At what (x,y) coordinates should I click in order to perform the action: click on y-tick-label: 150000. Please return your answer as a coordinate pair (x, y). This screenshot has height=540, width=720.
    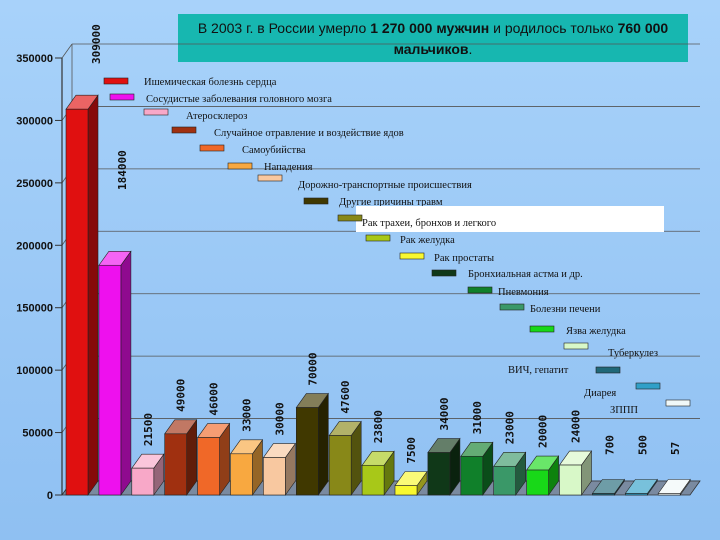
    Looking at the image, I should click on (34, 309).